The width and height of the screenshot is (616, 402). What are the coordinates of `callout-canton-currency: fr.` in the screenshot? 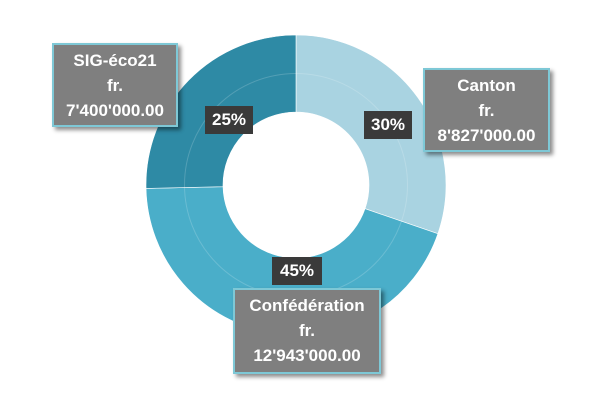 It's located at (486, 110).